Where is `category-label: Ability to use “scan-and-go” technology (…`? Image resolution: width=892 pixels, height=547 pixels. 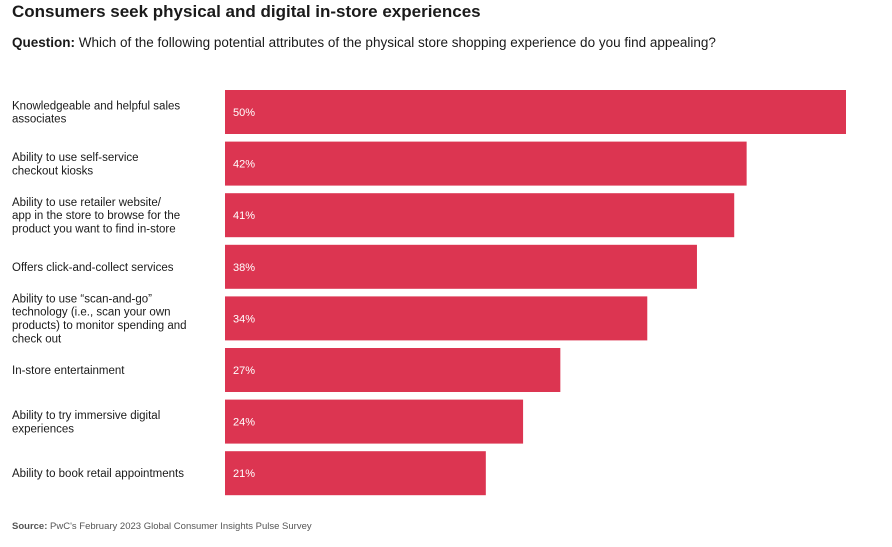 category-label: Ability to use “scan-and-go” technology (… is located at coordinates (99, 319).